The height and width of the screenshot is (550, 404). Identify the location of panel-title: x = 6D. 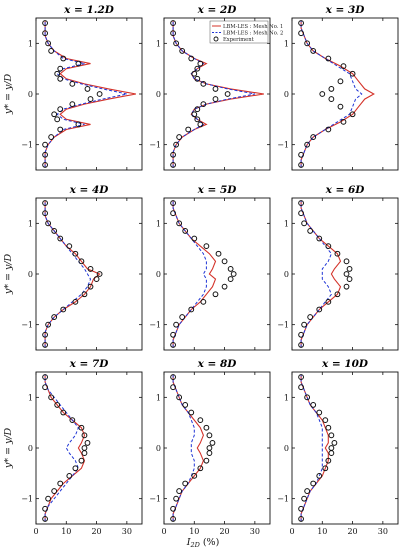
(345, 190).